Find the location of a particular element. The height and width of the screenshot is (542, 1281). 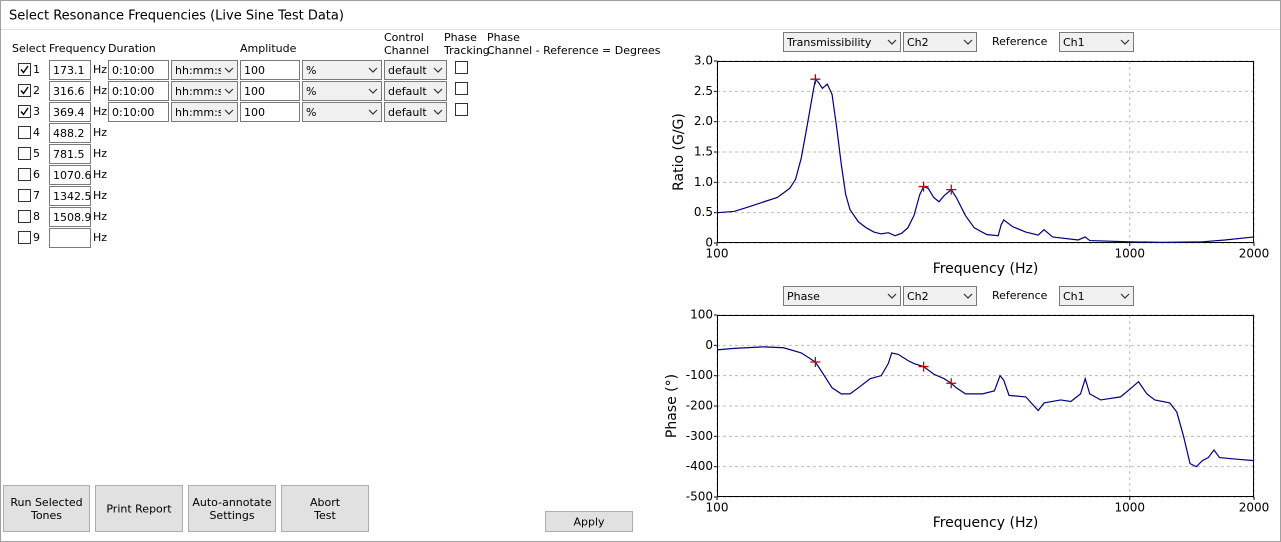

frequency-field-text: 1342.5 is located at coordinates (72, 196).